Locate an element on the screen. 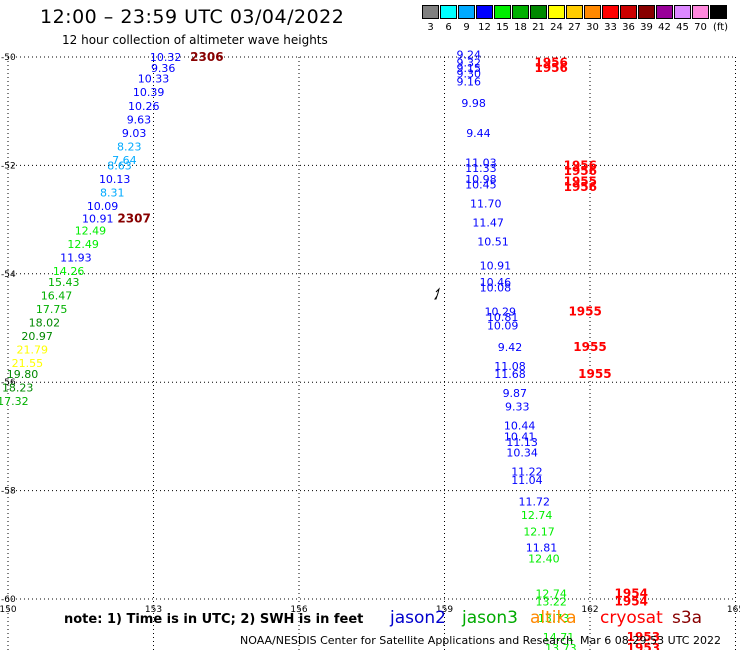 The width and height of the screenshot is (740, 650). legend-jason2: jason2 is located at coordinates (418, 618).